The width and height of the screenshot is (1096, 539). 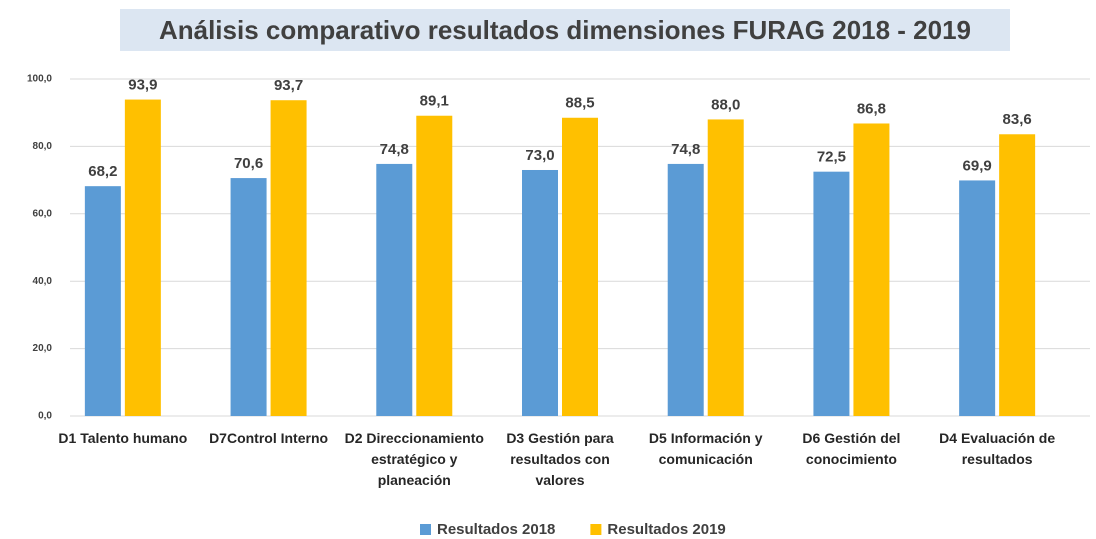 What do you see at coordinates (142, 85) in the screenshot?
I see `value-label: 93,9` at bounding box center [142, 85].